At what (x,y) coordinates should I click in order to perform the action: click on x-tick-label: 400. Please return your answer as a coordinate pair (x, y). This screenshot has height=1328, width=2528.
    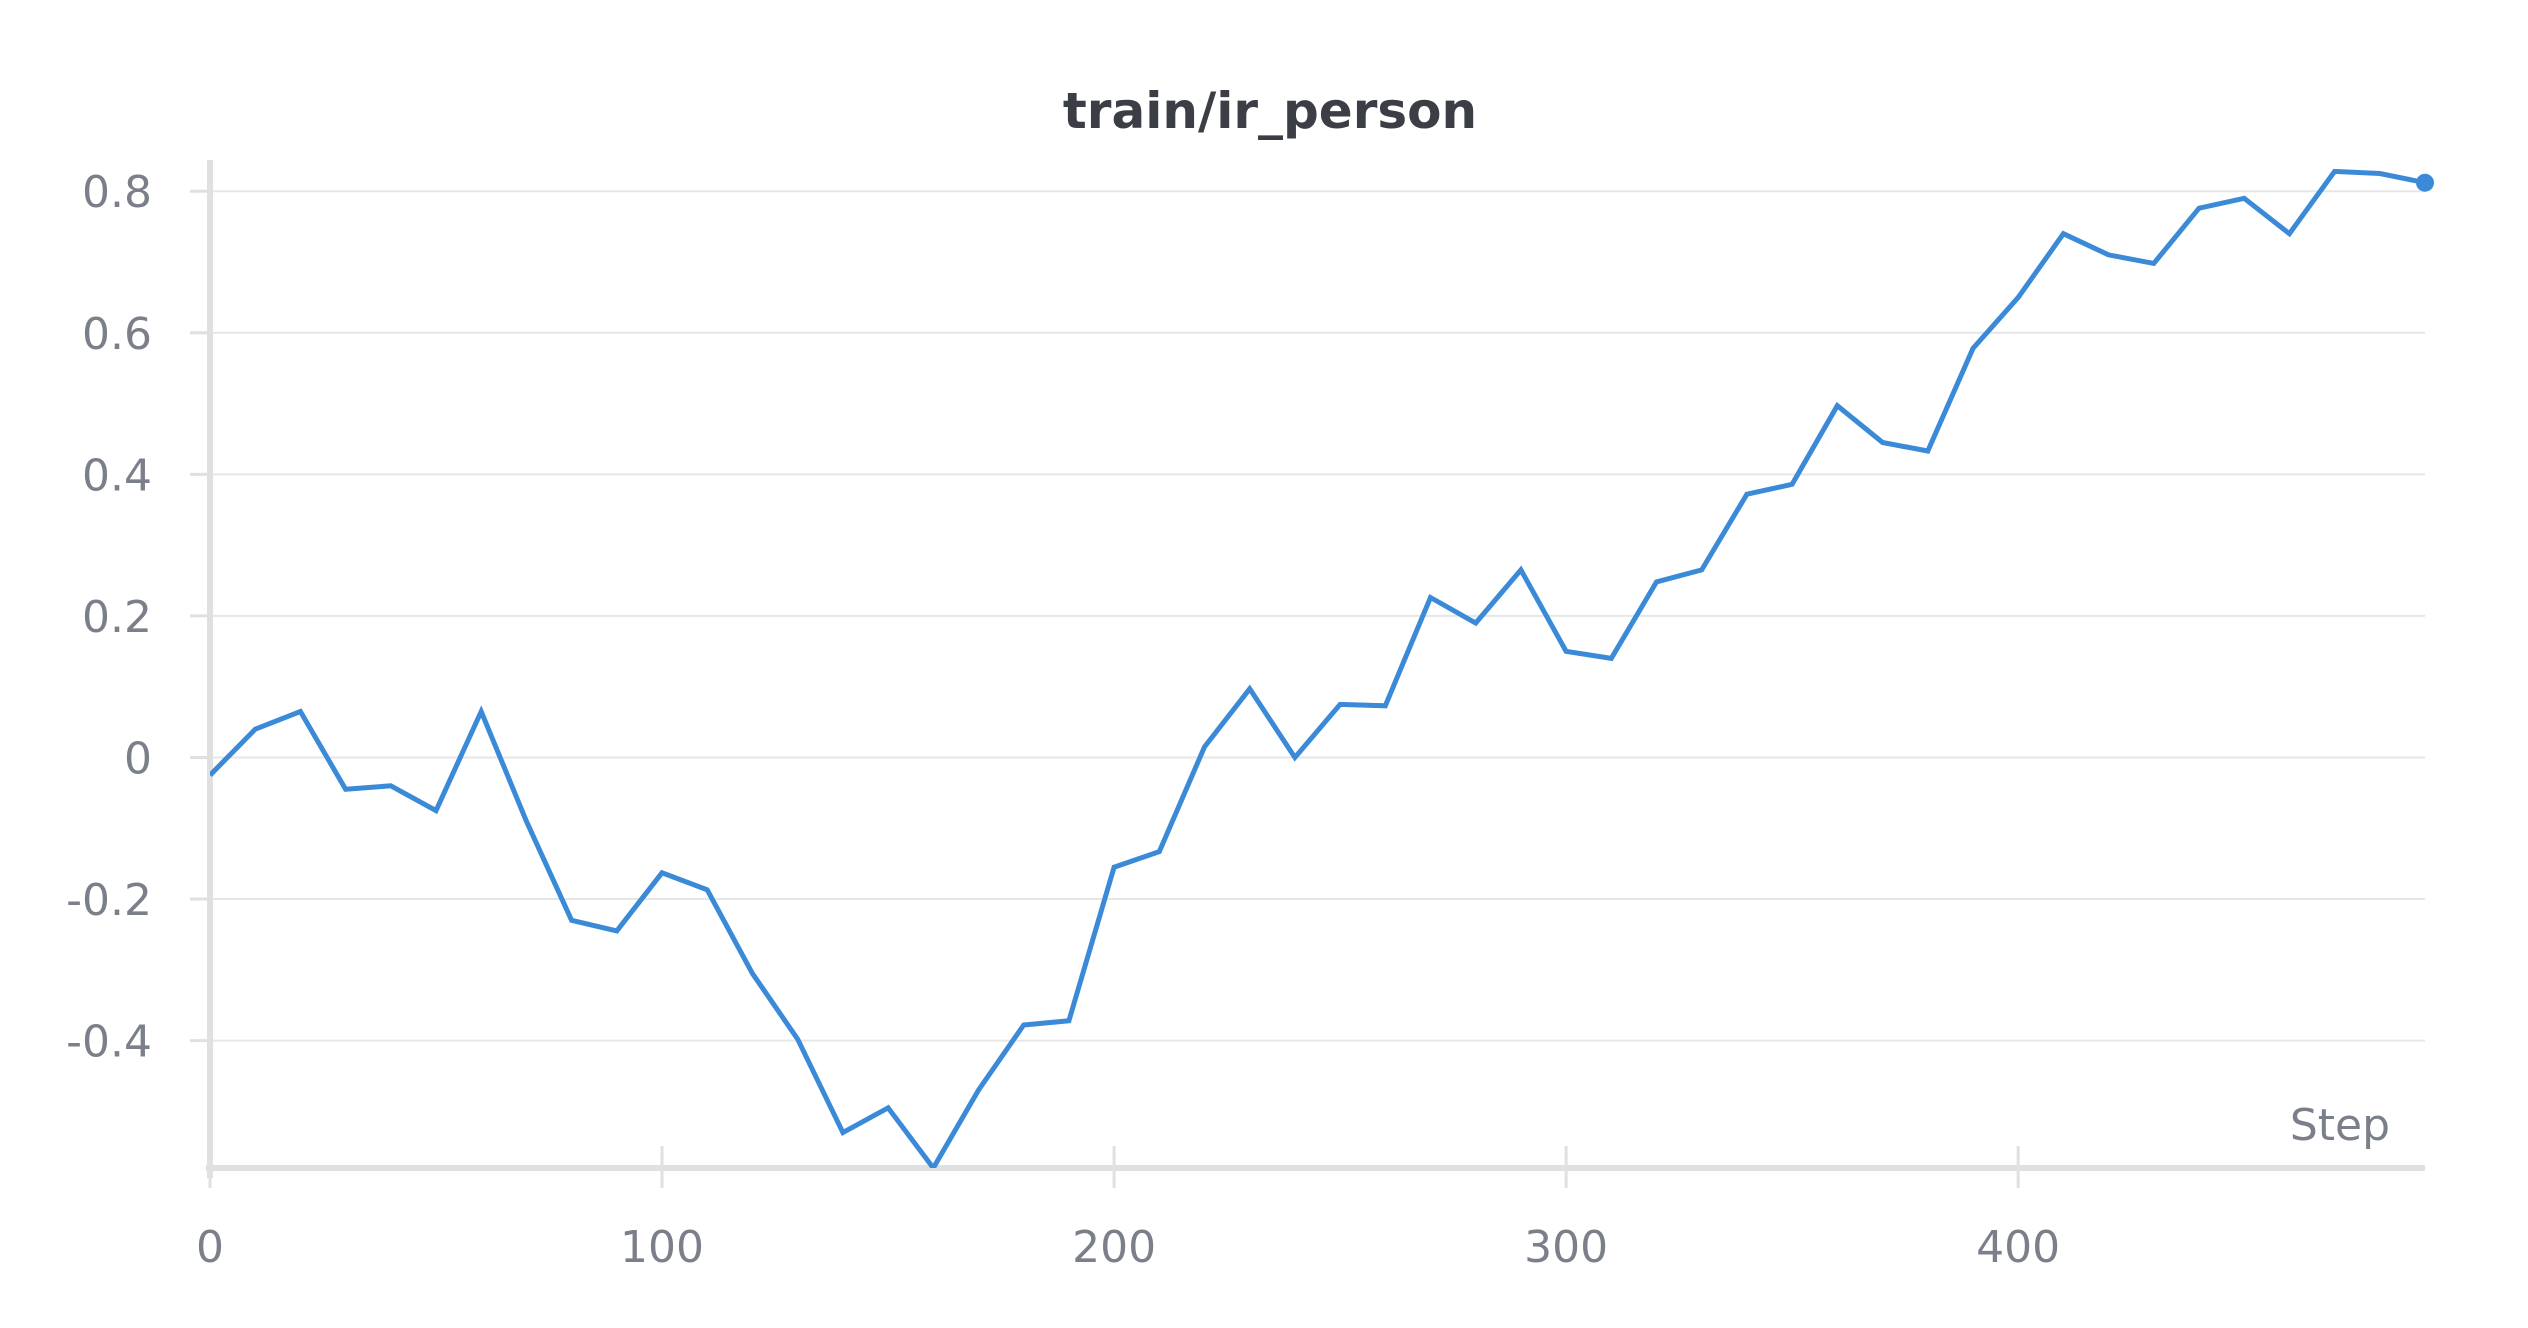
    Looking at the image, I should click on (2018, 1247).